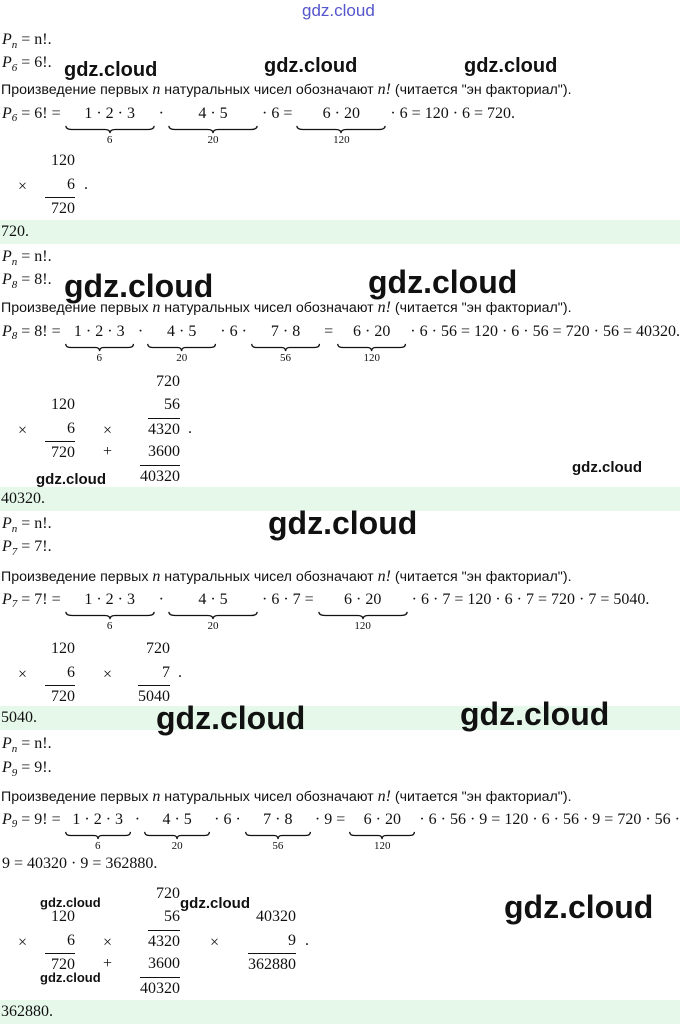  Describe the element at coordinates (23, 498) in the screenshot. I see `answer: 40320.` at that location.